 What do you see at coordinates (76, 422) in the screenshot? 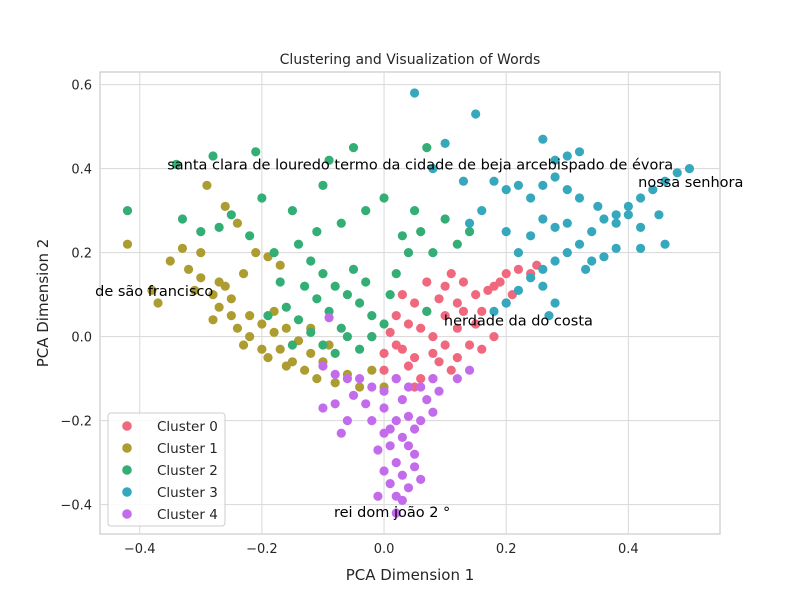
I see `y-tick-label: −0.2` at bounding box center [76, 422].